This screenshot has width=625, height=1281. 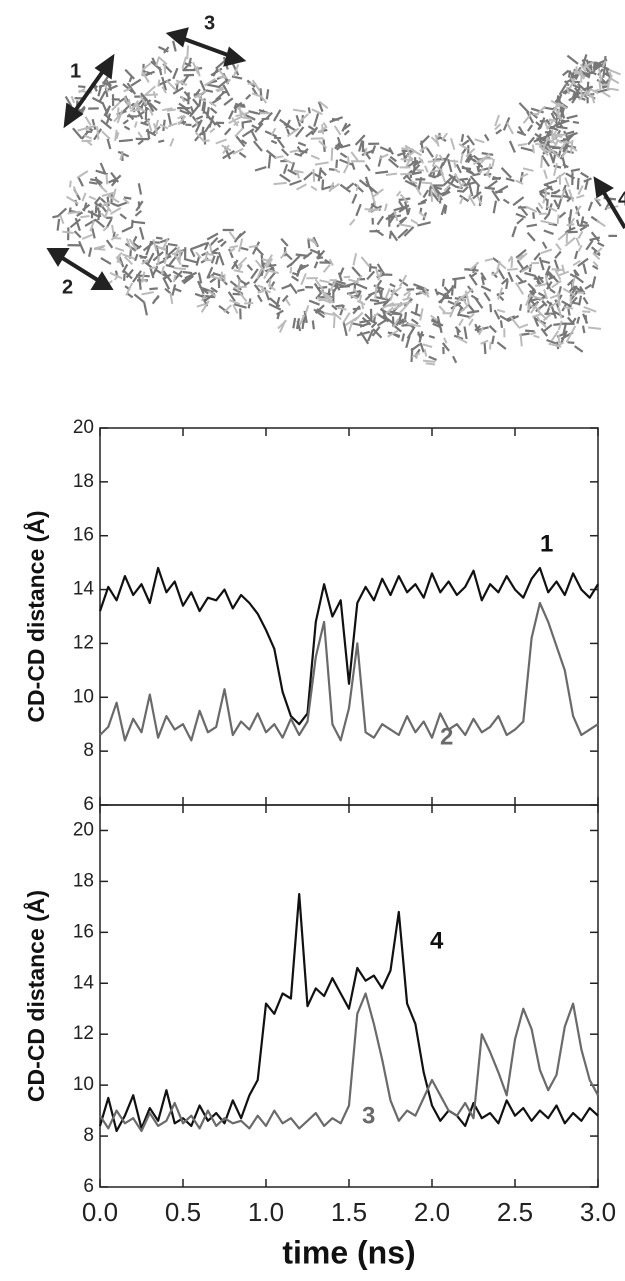 I want to click on series-label: 1, so click(x=546, y=543).